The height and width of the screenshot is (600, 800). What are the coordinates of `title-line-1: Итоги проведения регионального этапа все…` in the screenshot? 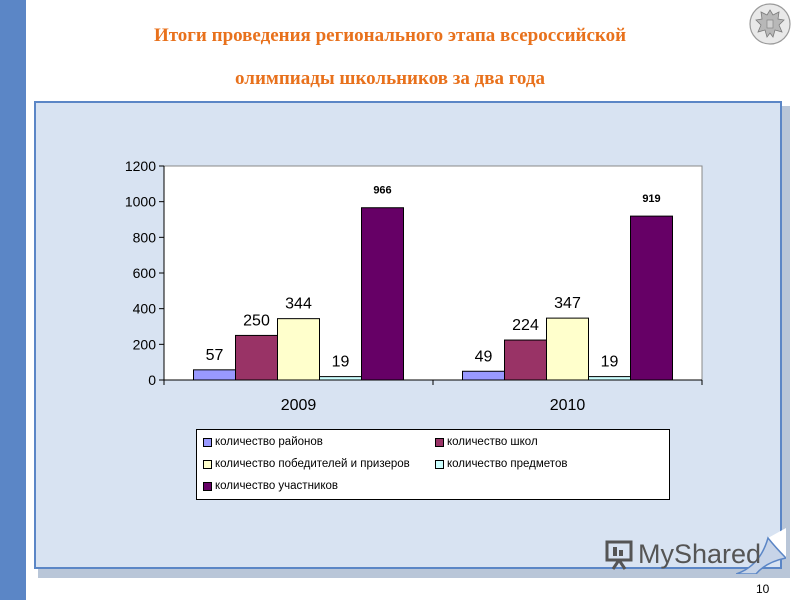 It's located at (390, 35).